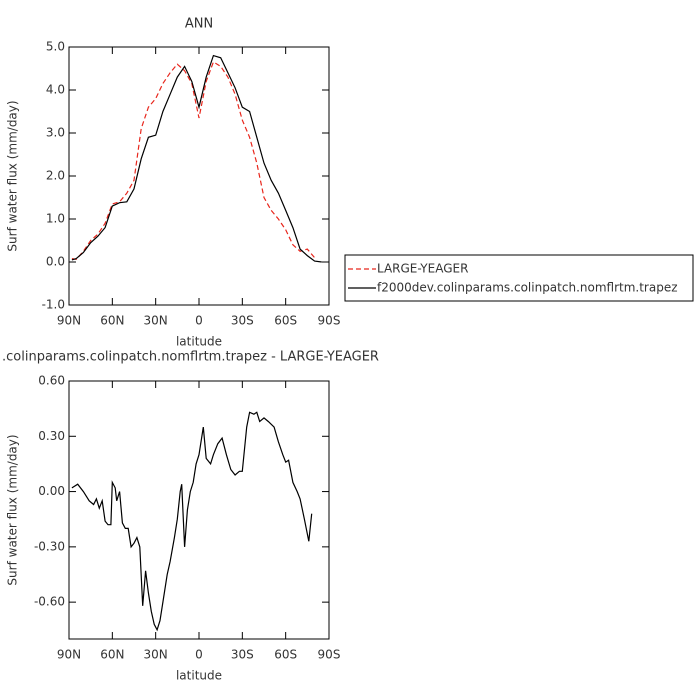 Image resolution: width=700 pixels, height=700 pixels. Describe the element at coordinates (55, 47) in the screenshot. I see `y-tick-label: 5.0` at that location.